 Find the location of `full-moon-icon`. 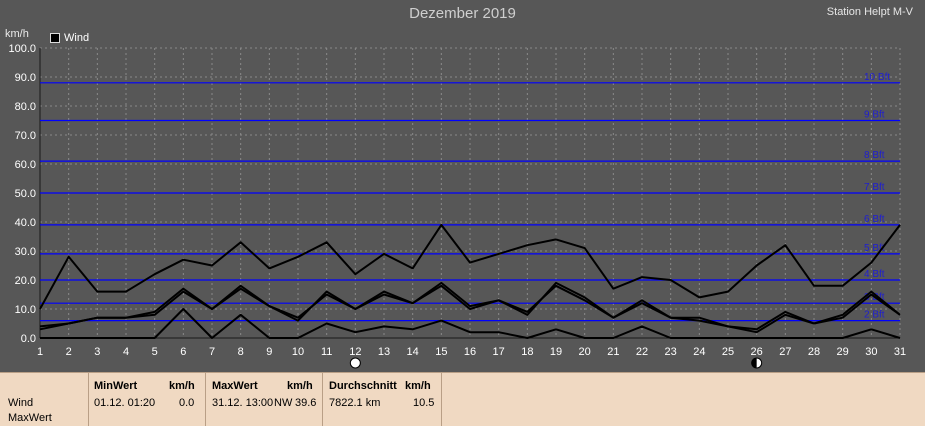

full-moon-icon is located at coordinates (355, 363).